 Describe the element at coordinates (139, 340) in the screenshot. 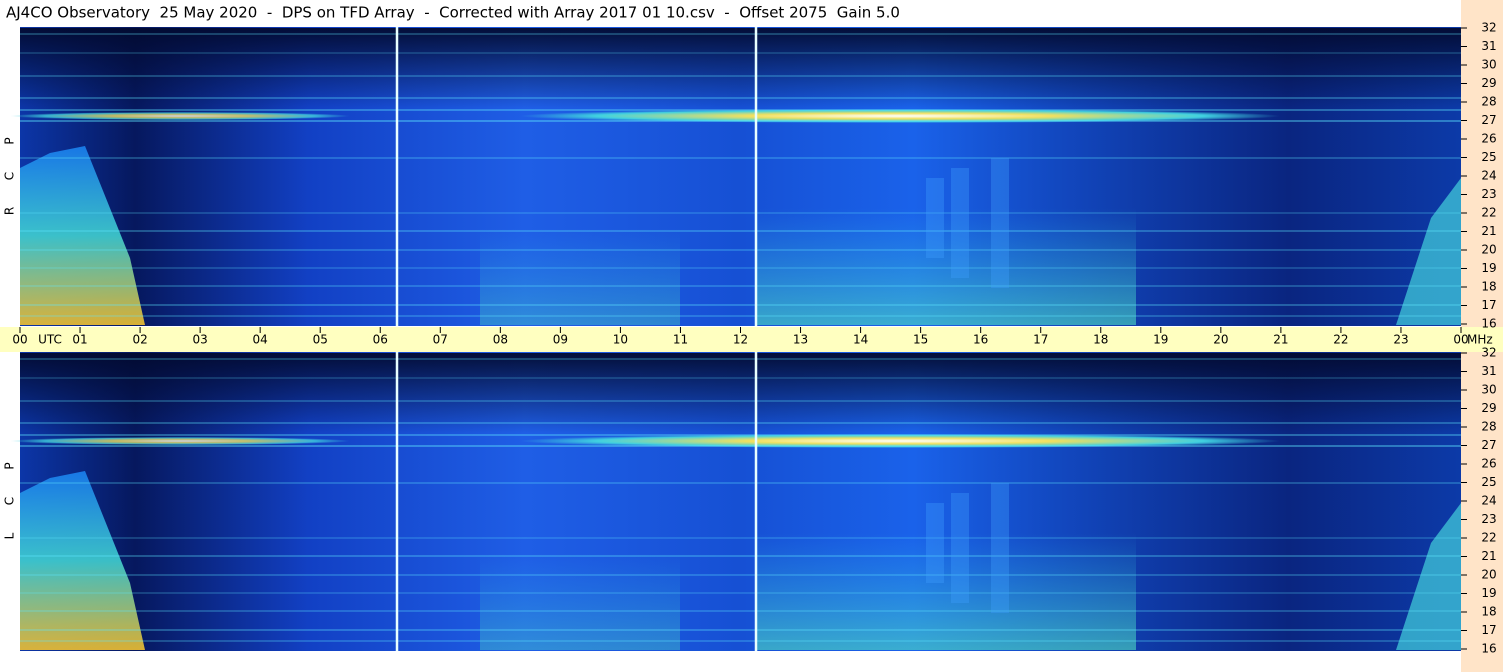

I see `hour-label: 02` at that location.